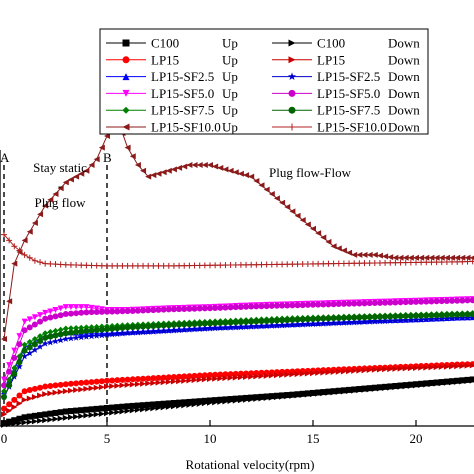 Image resolution: width=474 pixels, height=474 pixels. What do you see at coordinates (61, 202) in the screenshot?
I see `annotation-plug-flow: Plug flow` at bounding box center [61, 202].